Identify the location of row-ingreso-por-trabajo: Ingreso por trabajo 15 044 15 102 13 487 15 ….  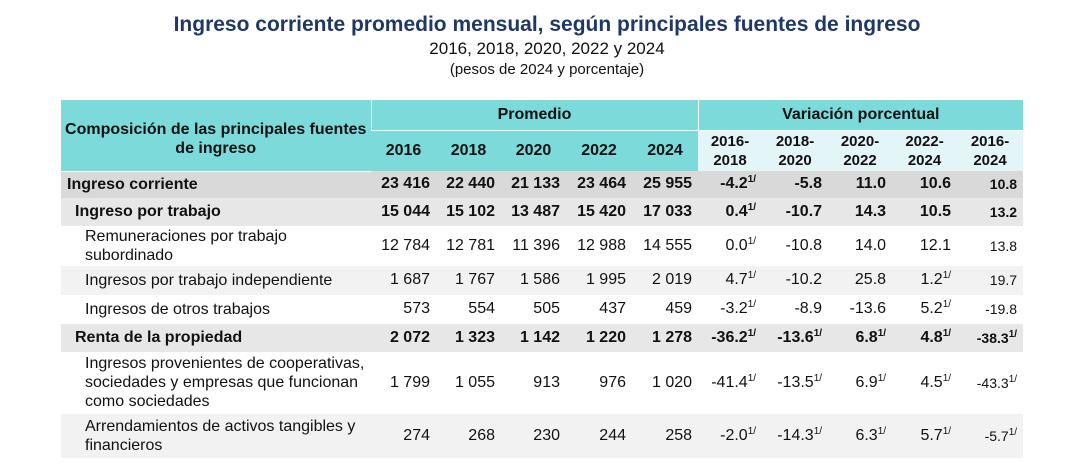
(542, 211).